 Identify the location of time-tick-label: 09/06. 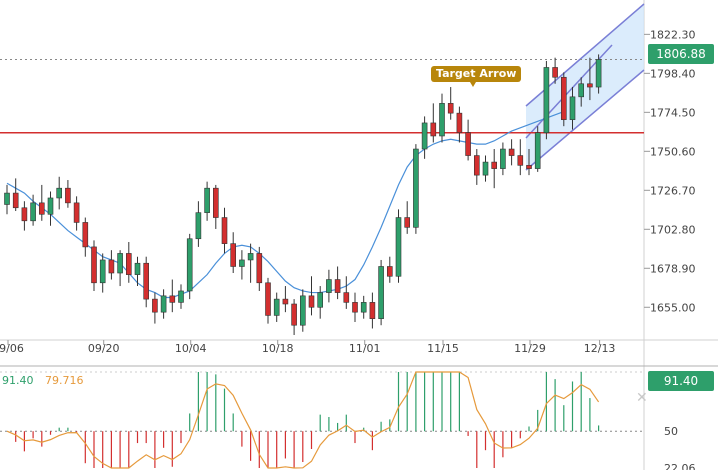
(12, 348).